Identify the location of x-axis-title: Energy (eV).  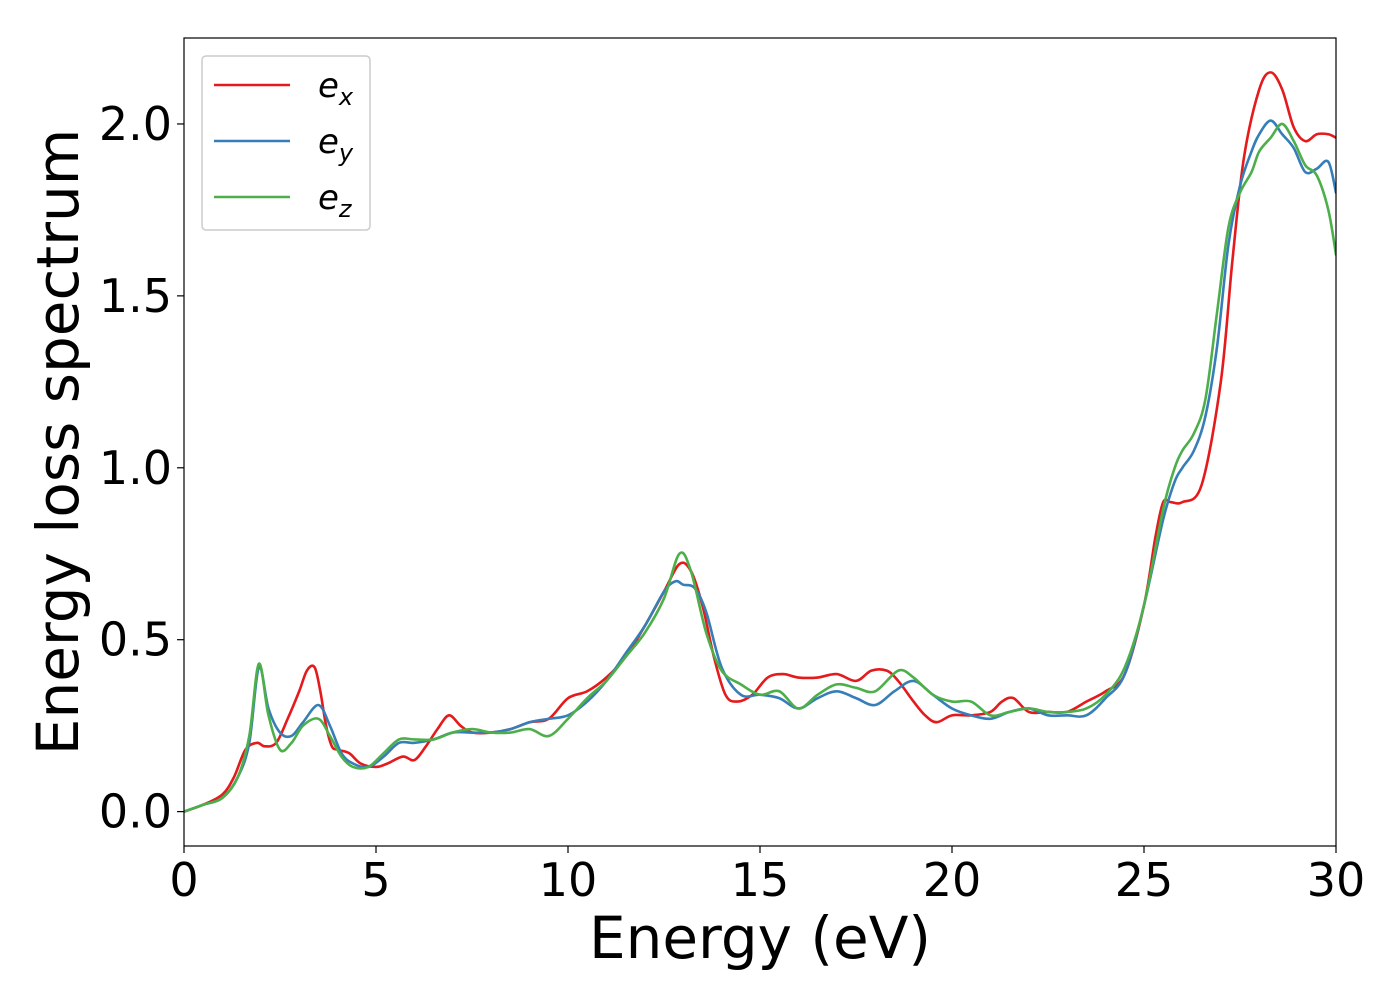
(760, 938).